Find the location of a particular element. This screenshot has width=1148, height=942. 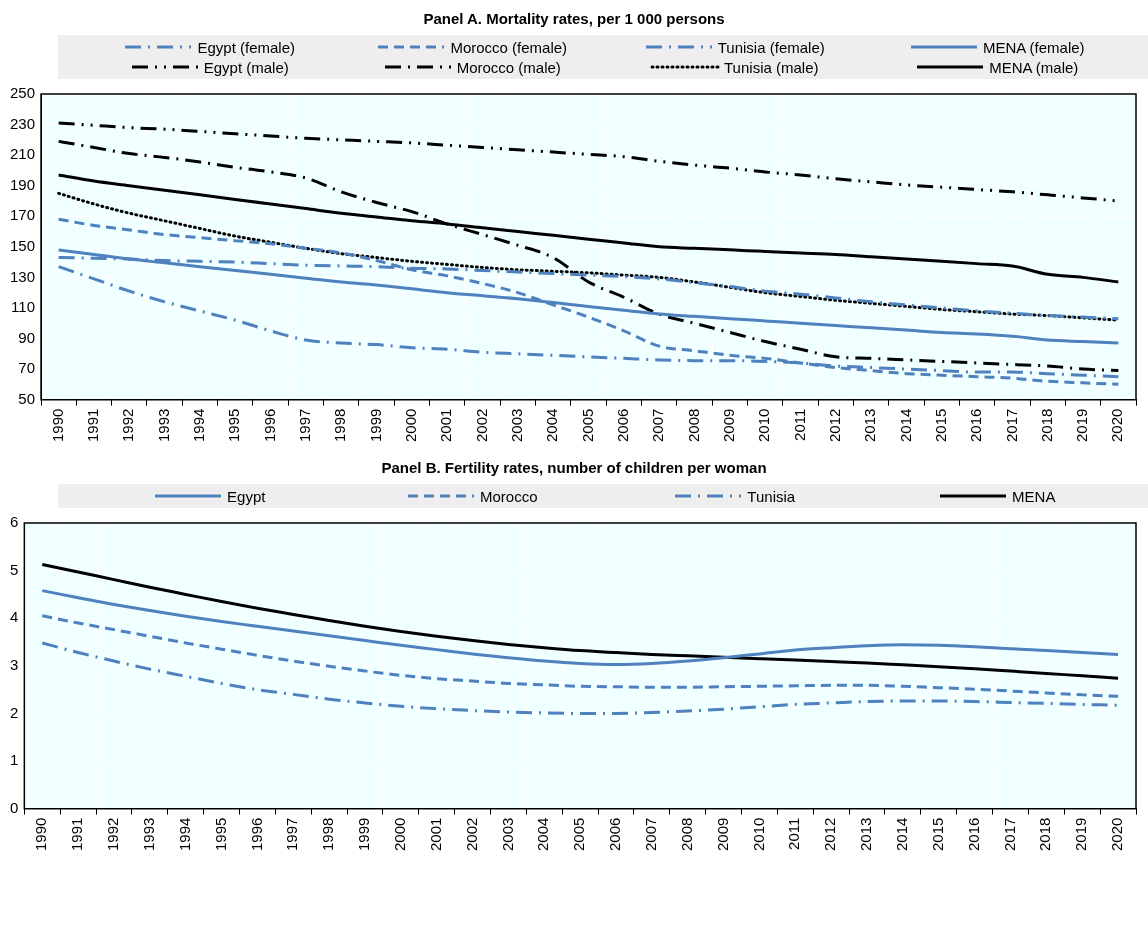

y-tick-label: 250 is located at coordinates (23, 93).